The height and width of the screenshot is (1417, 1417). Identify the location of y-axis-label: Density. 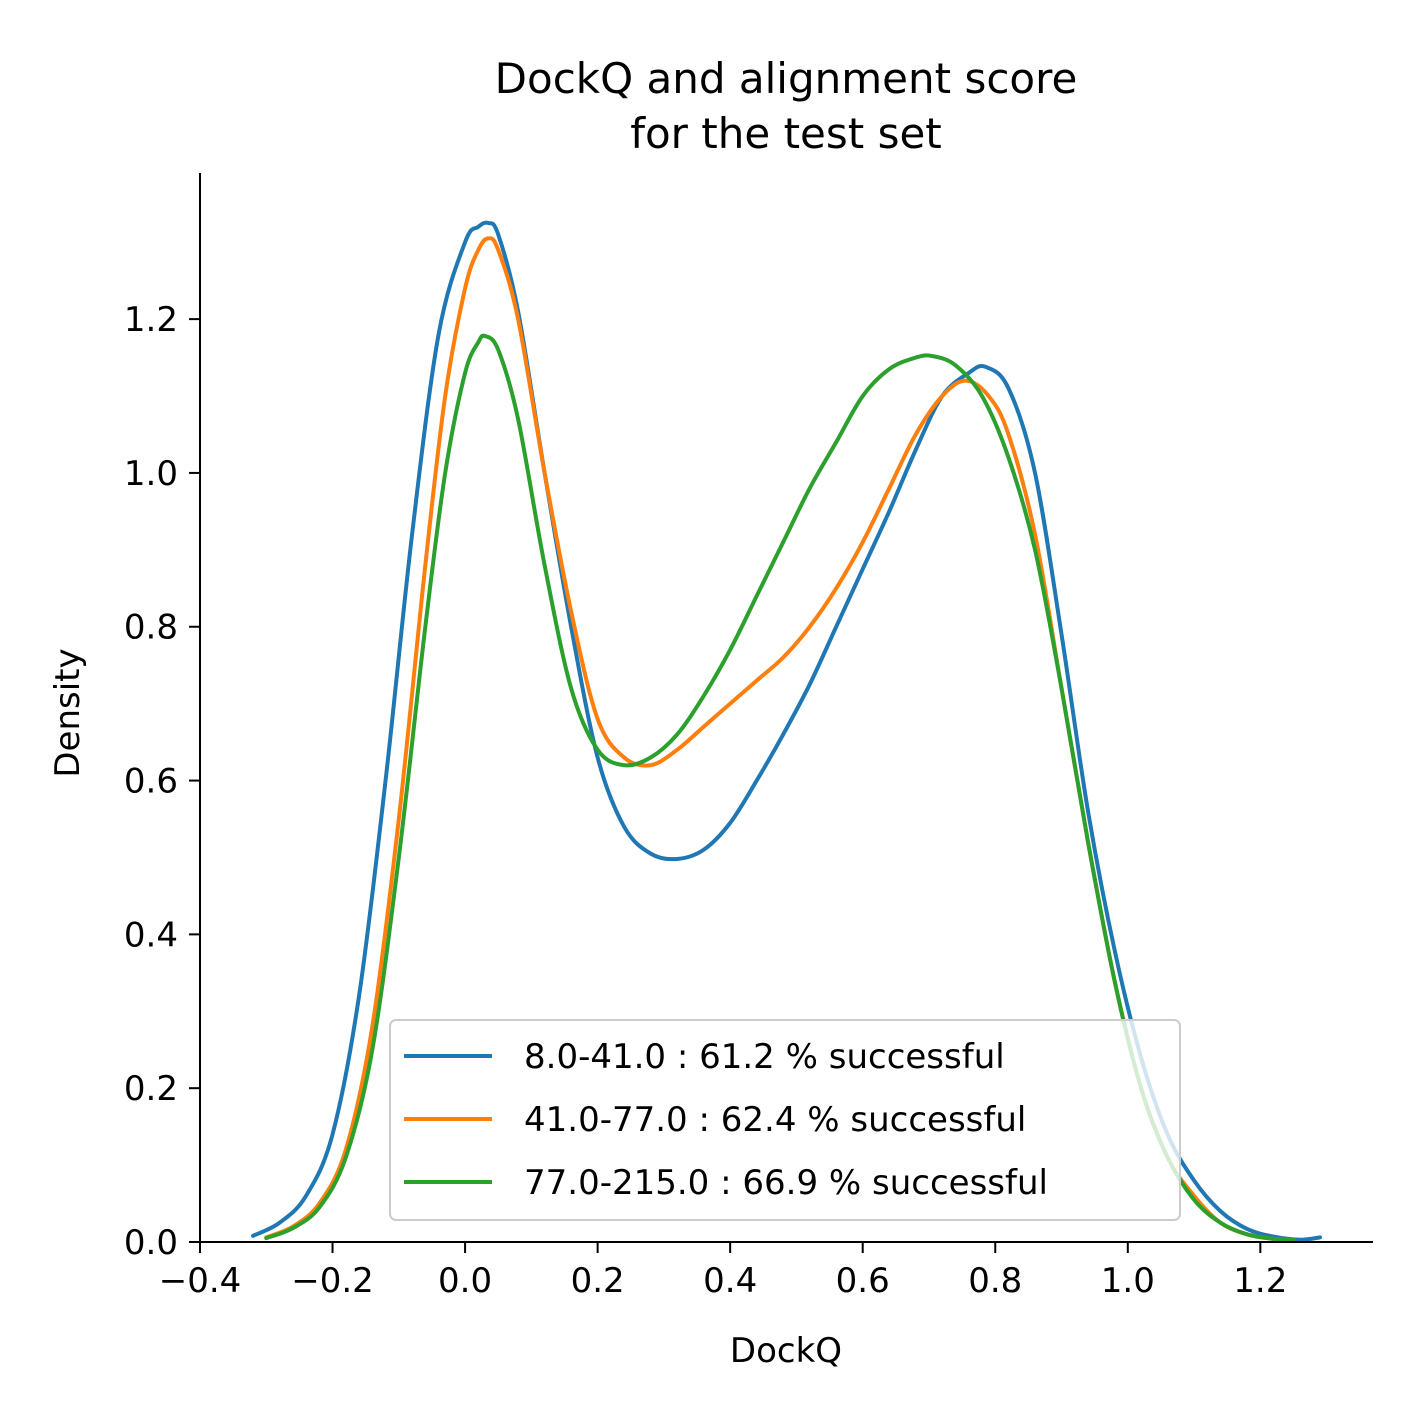
(68, 712).